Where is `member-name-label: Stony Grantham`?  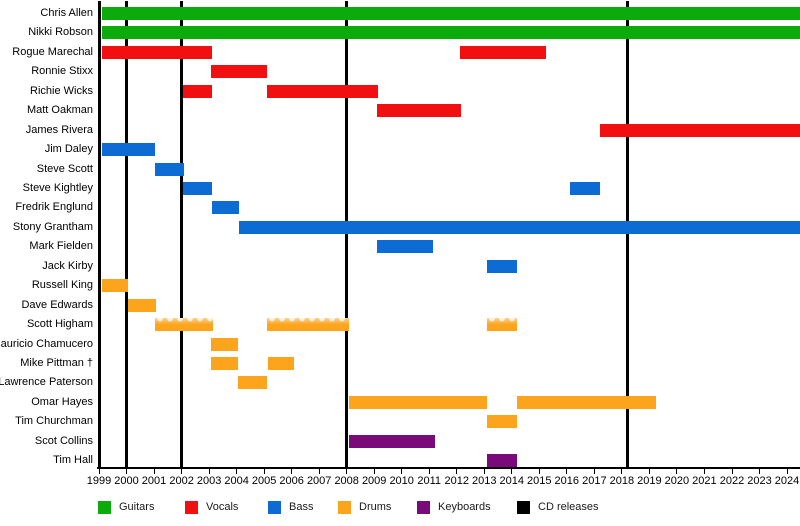
member-name-label: Stony Grantham is located at coordinates (52, 226).